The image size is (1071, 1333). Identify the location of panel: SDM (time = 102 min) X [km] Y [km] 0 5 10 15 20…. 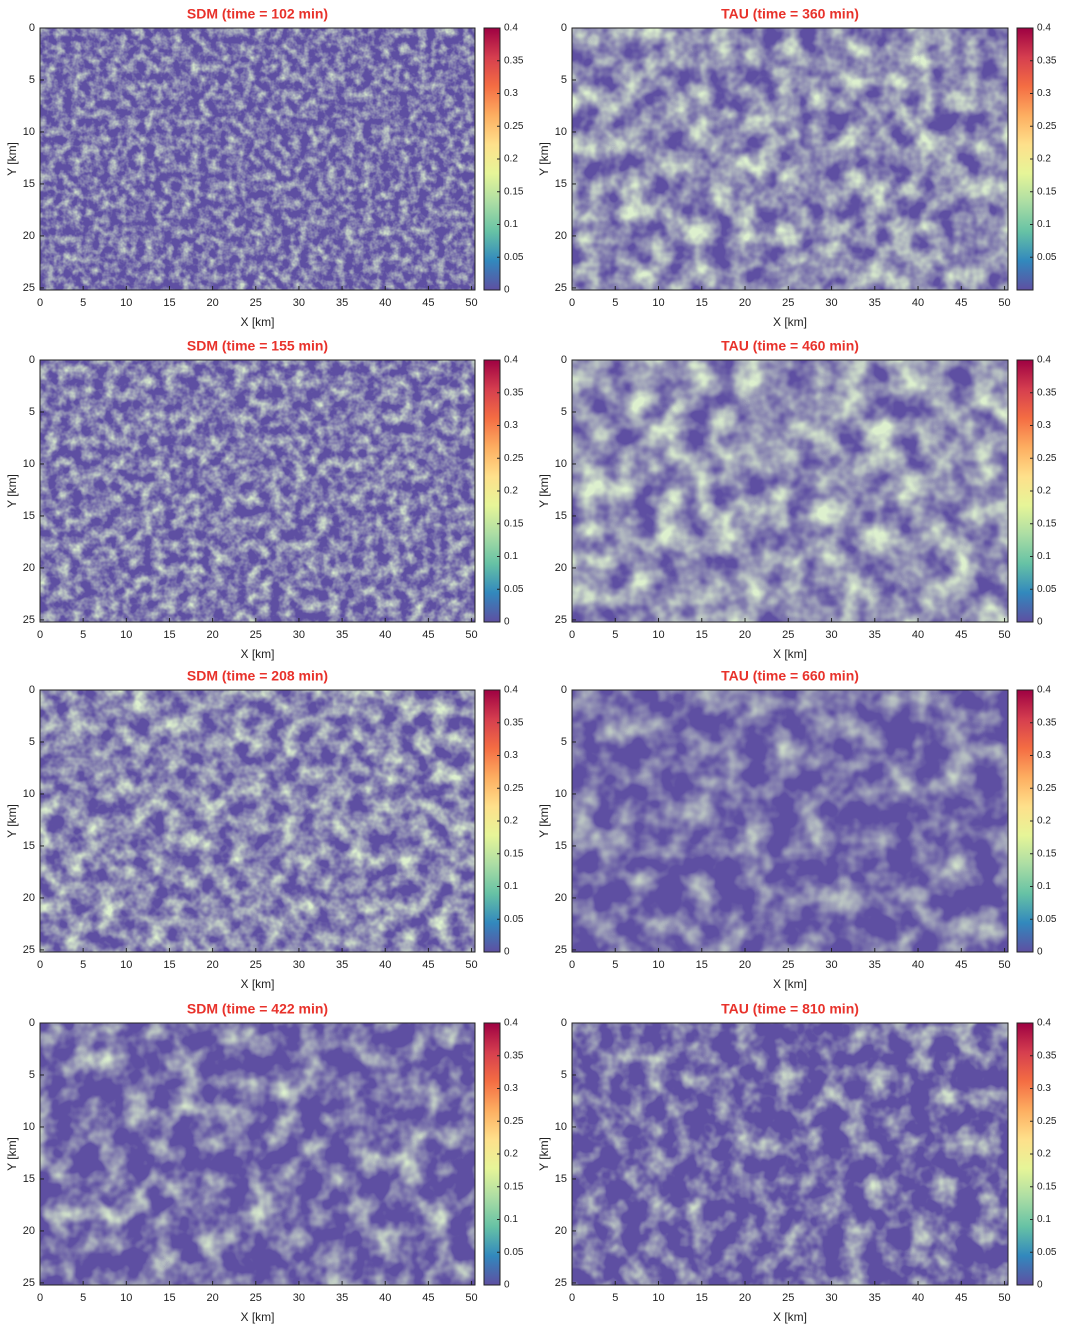
(264, 167).